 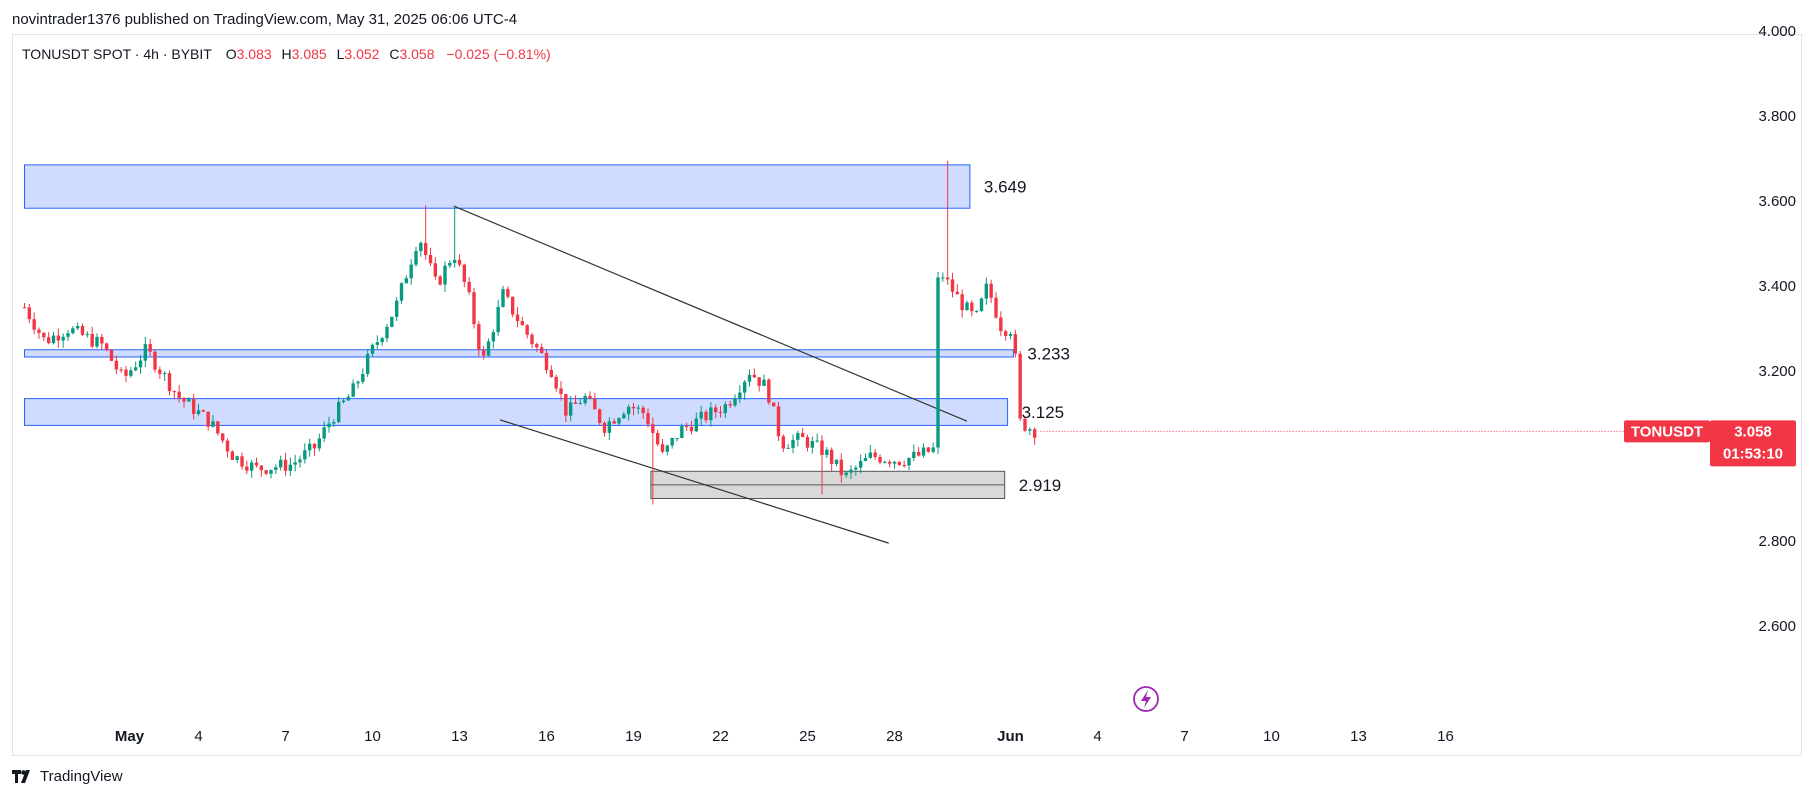 I want to click on trendline, so click(x=710, y=313).